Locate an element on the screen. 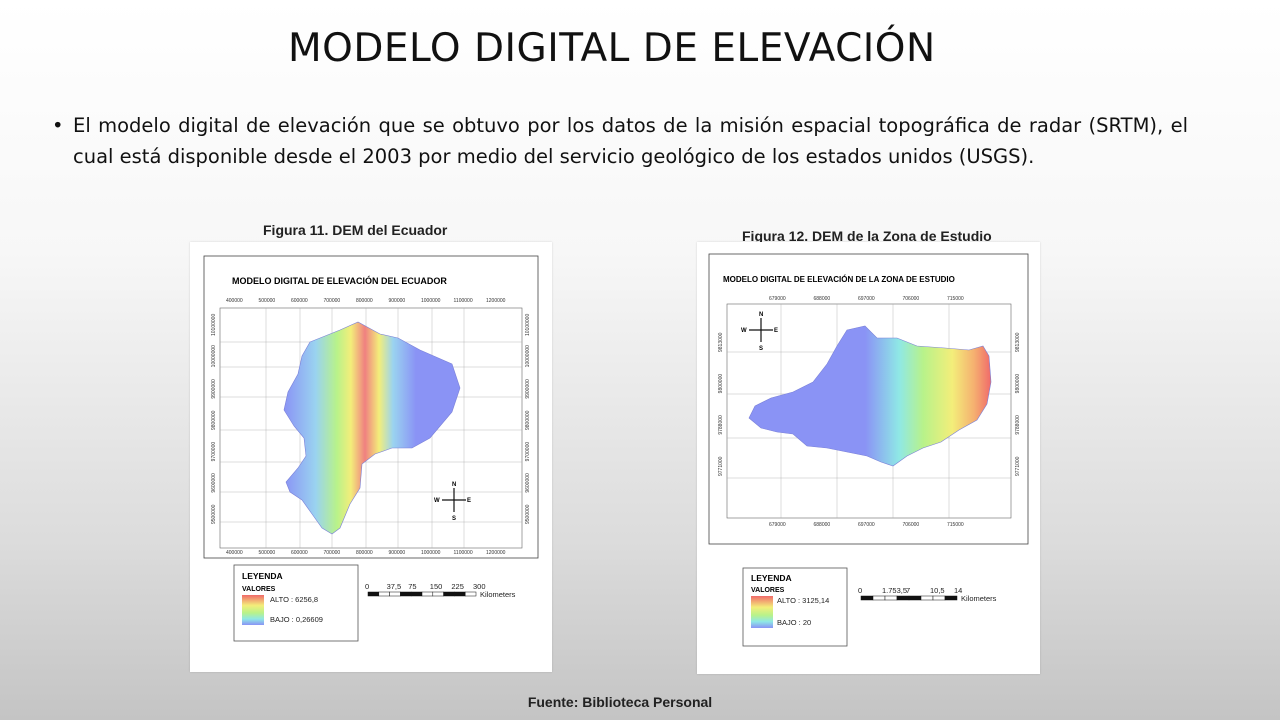  x-ticks-top: 679000 688000 697000 706000 715000 is located at coordinates (866, 299).